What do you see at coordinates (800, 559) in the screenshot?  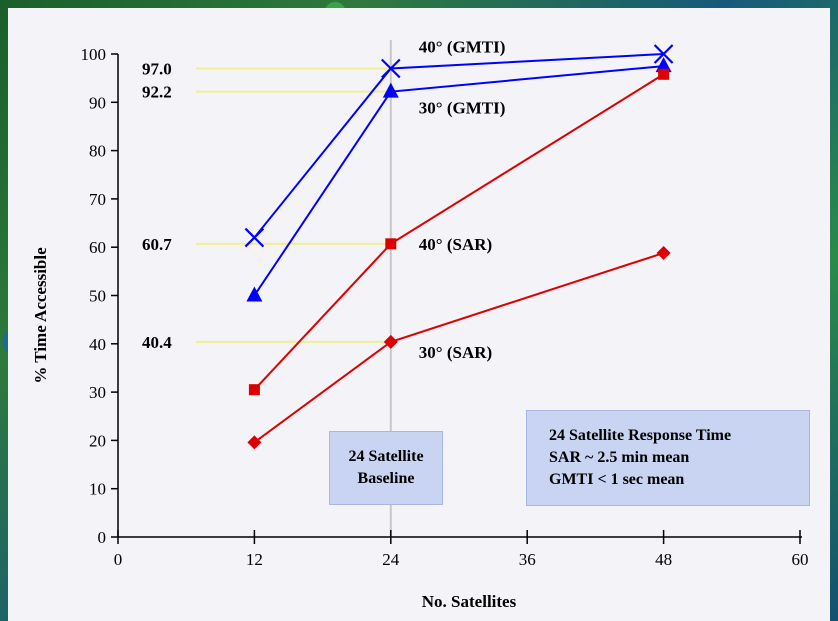 I see `x-tick-label: 60` at bounding box center [800, 559].